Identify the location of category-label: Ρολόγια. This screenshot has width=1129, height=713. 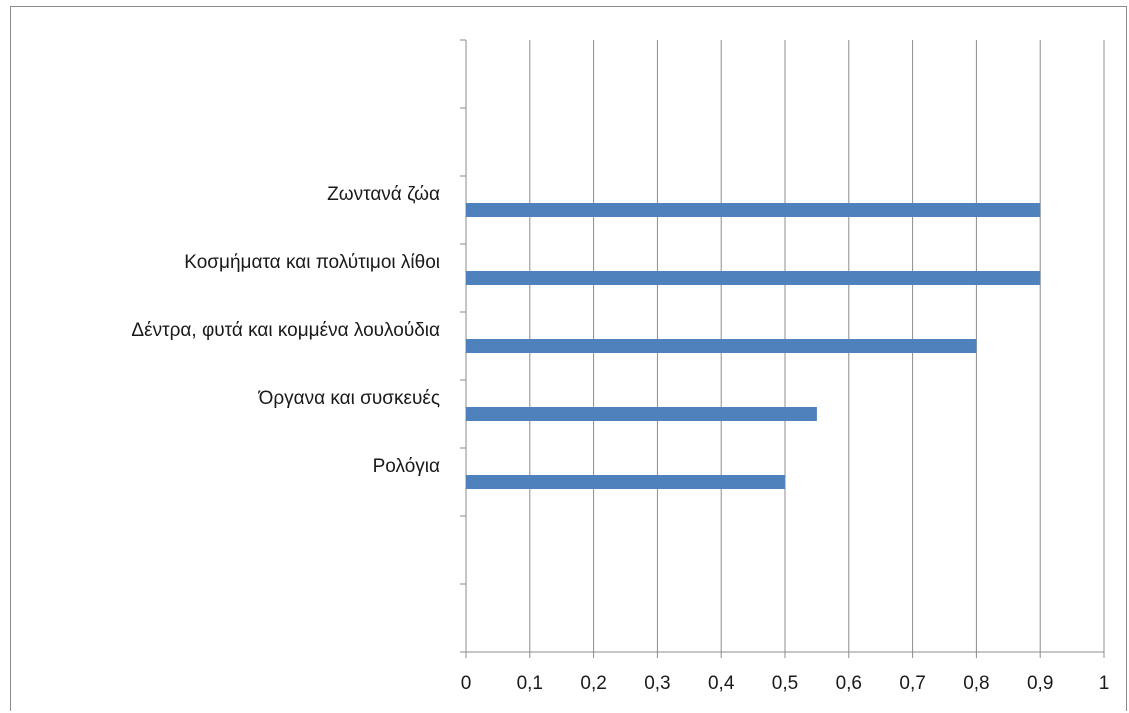
(406, 466).